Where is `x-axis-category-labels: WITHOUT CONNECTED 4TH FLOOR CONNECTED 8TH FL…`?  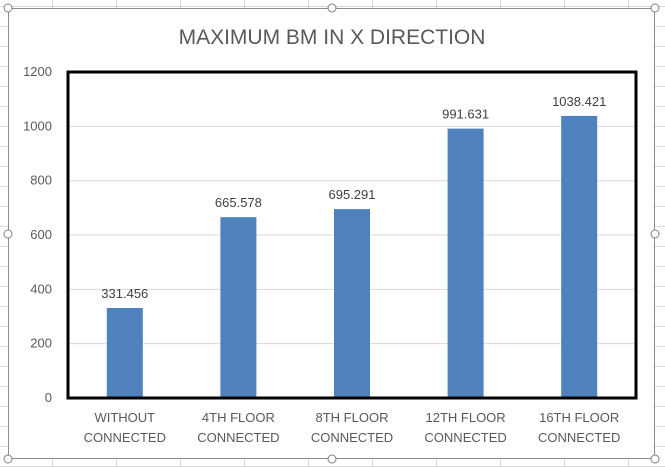
x-axis-category-labels: WITHOUT CONNECTED 4TH FLOOR CONNECTED 8TH FL… is located at coordinates (352, 427).